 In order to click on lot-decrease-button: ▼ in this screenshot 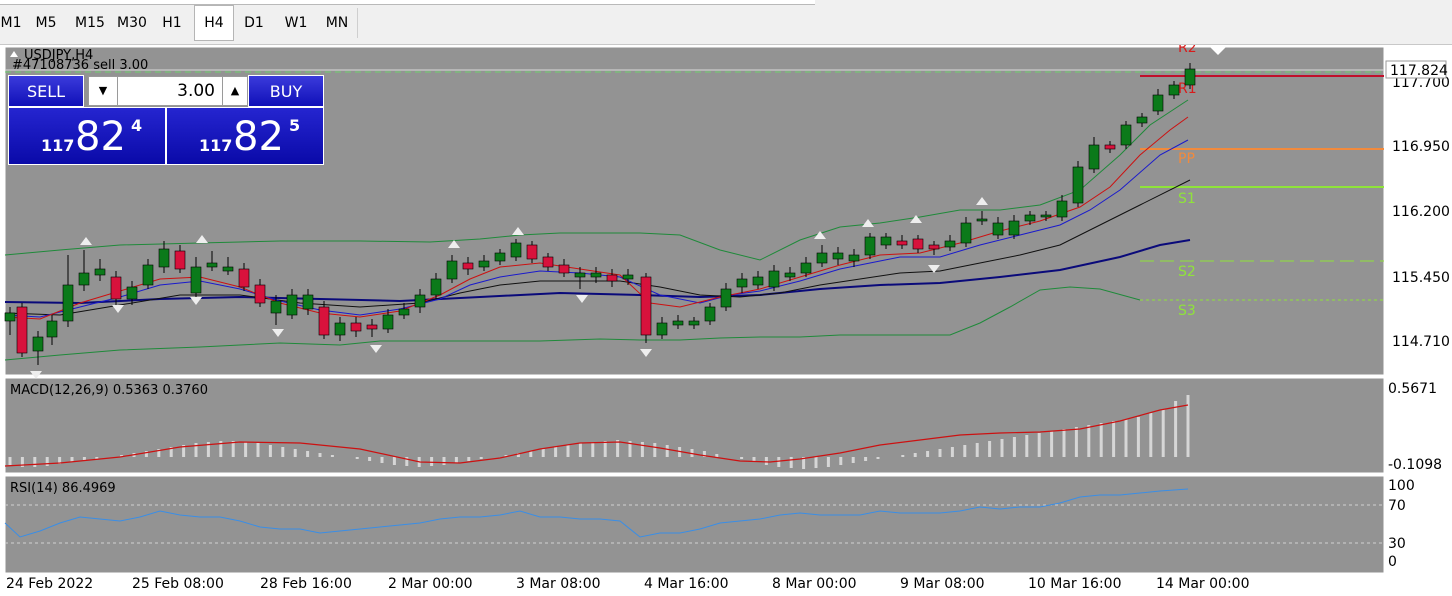, I will do `click(103, 91)`.